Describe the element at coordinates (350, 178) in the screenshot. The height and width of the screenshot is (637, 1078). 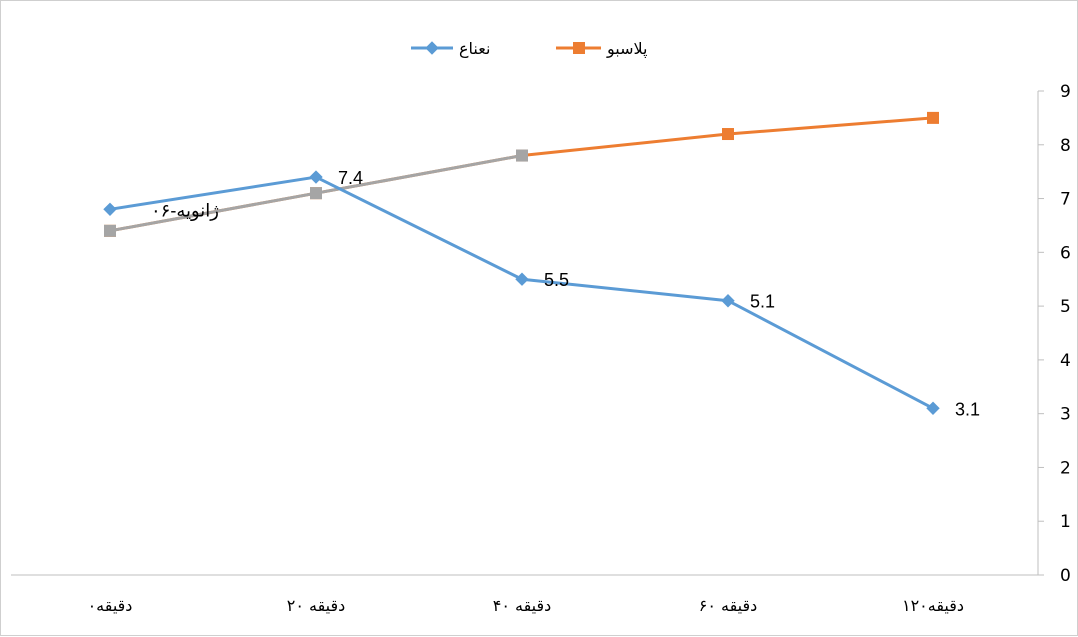
I see `data-label: 7.4` at that location.